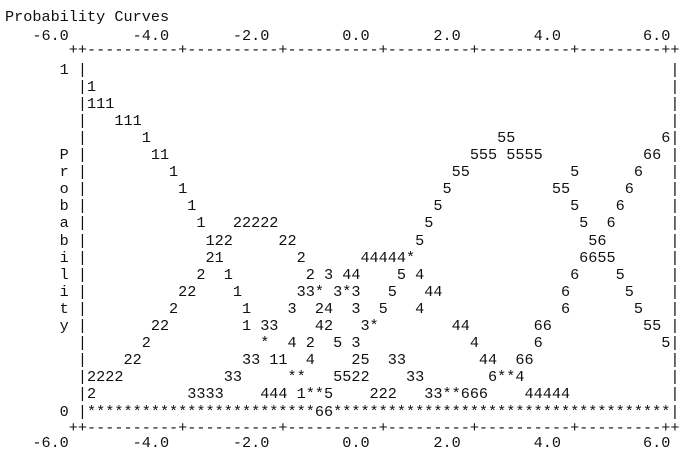  What do you see at coordinates (342, 223) in the screenshot?
I see `plot-row: a | 1 22222 5 5 6 |` at bounding box center [342, 223].